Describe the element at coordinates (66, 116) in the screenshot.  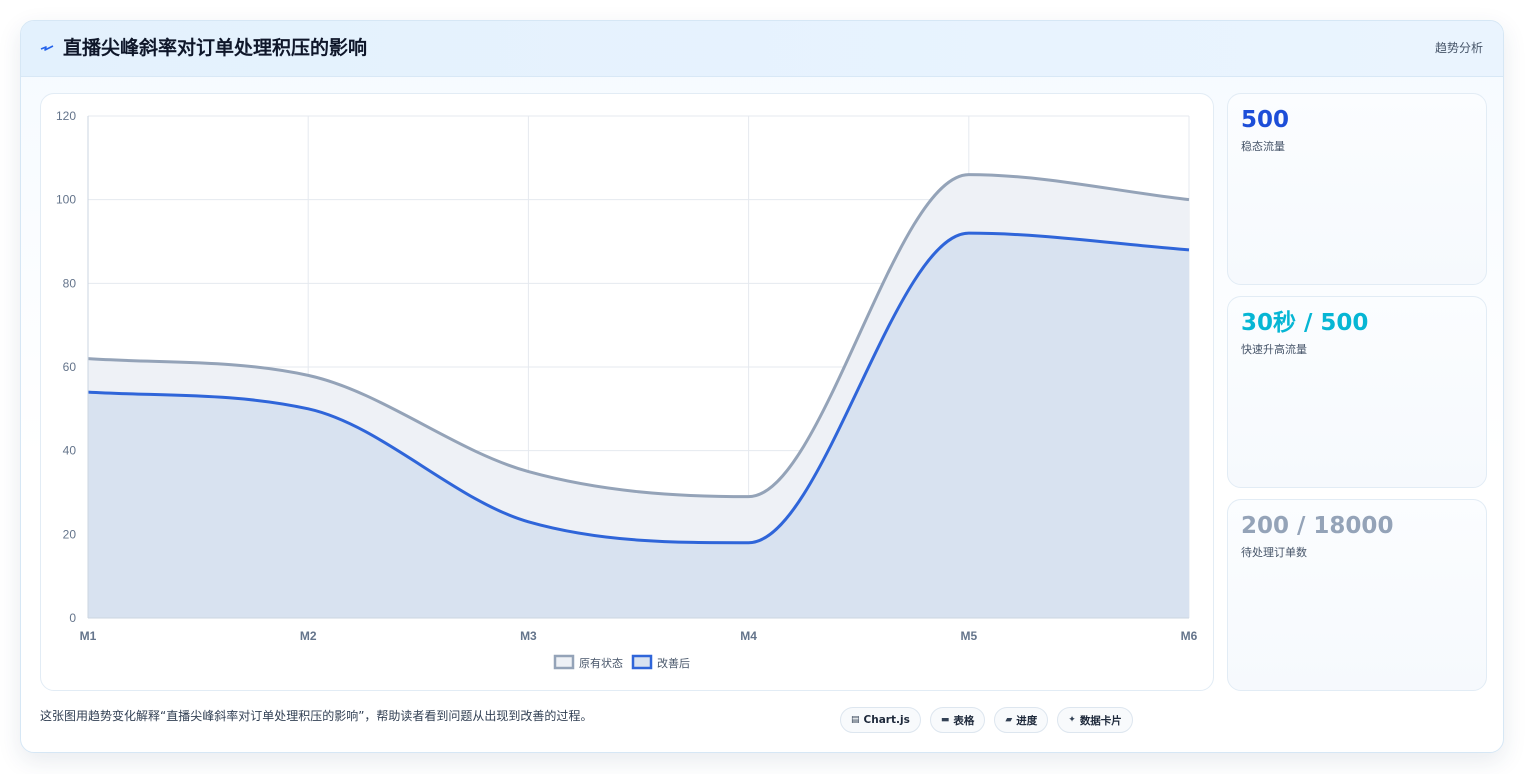
I see `y-tick-label: 120` at that location.